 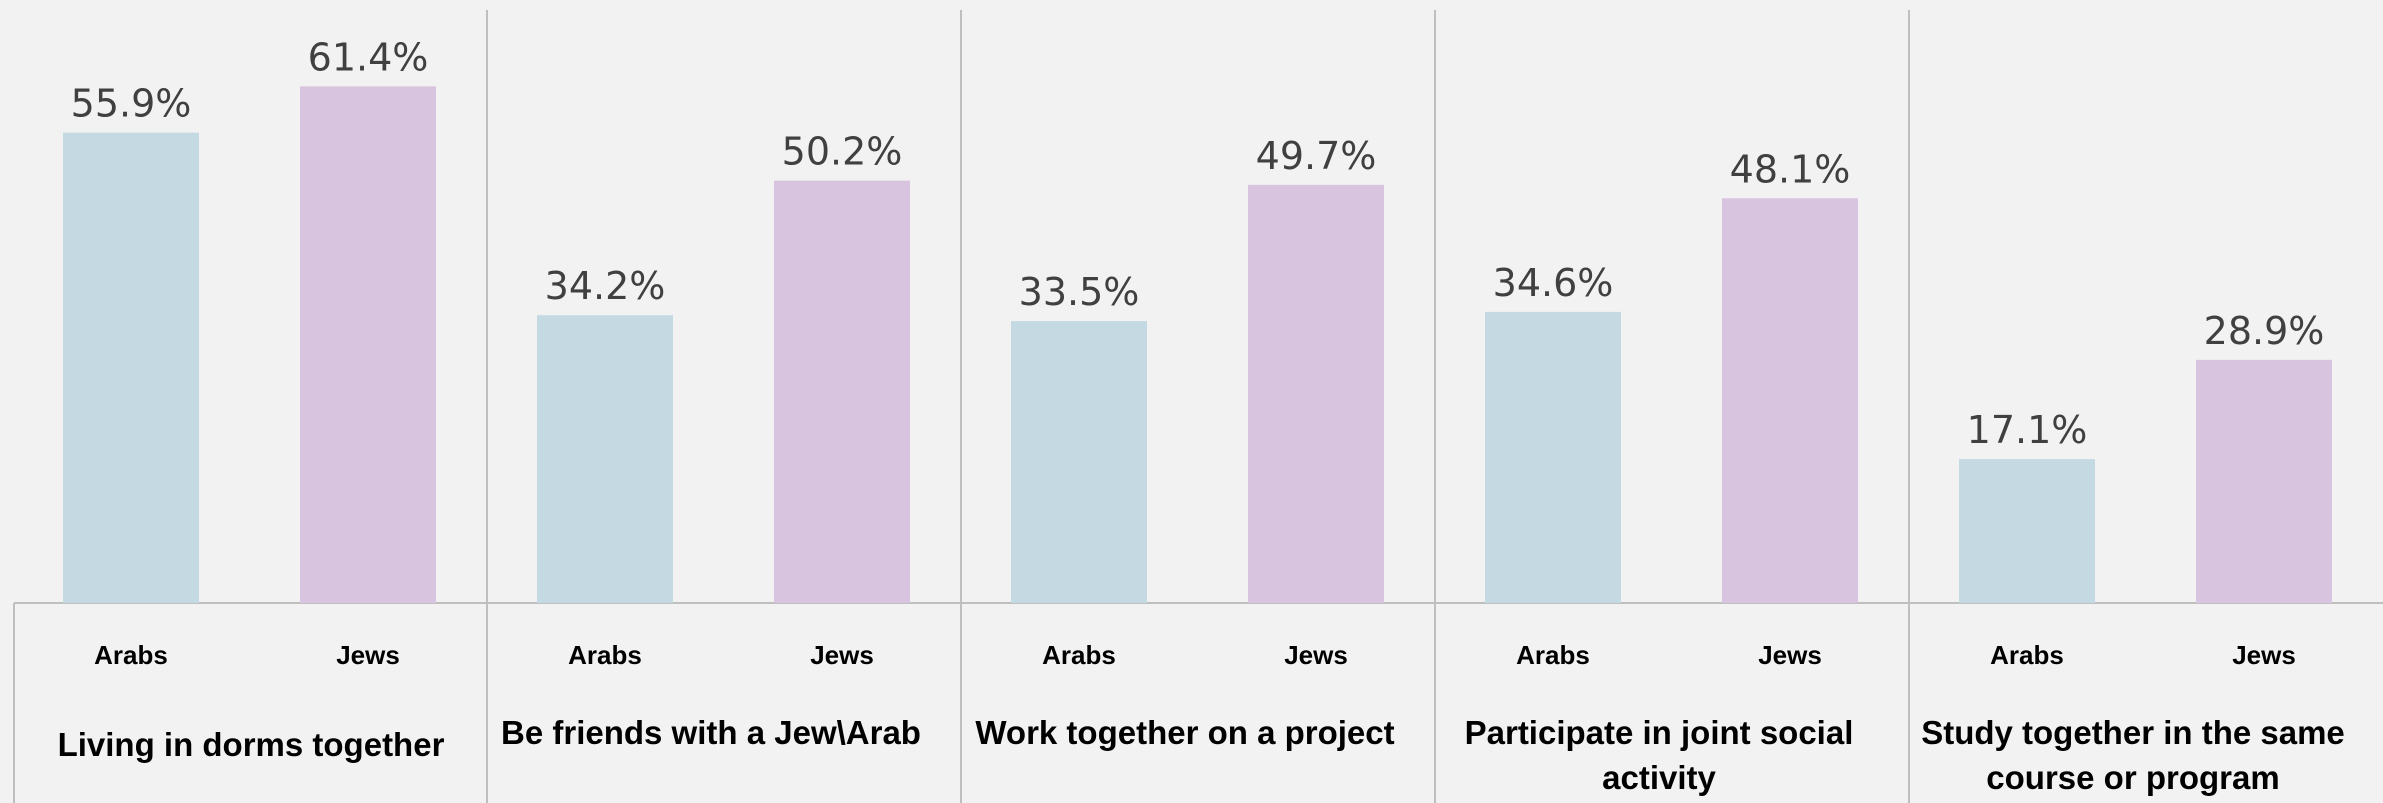 What do you see at coordinates (605, 655) in the screenshot?
I see `category-label-arabs-group-2: Arabs` at bounding box center [605, 655].